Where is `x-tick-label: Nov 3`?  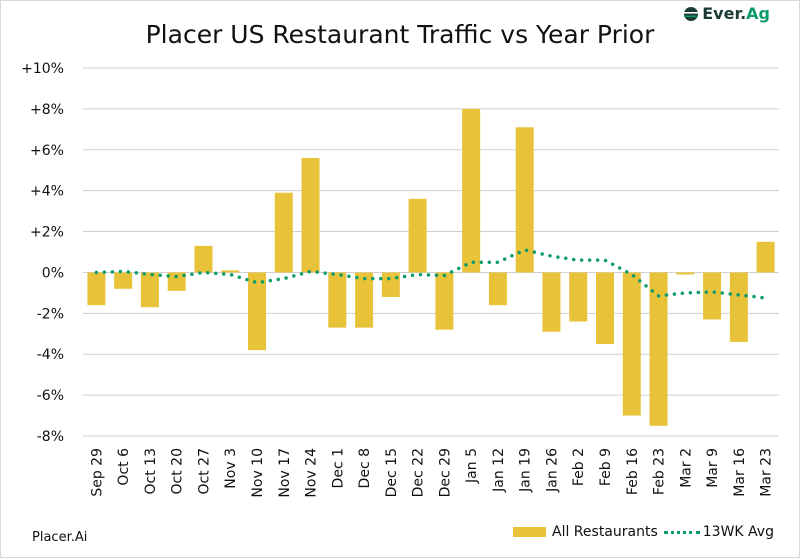
x-tick-label: Nov 3 is located at coordinates (231, 468).